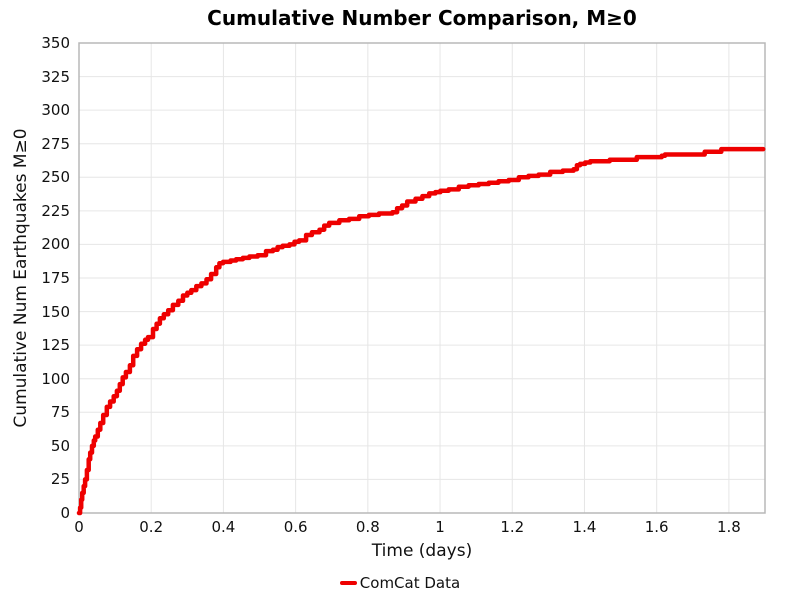 Image resolution: width=800 pixels, height=600 pixels. Describe the element at coordinates (55, 345) in the screenshot. I see `y-tick-label: 125` at that location.